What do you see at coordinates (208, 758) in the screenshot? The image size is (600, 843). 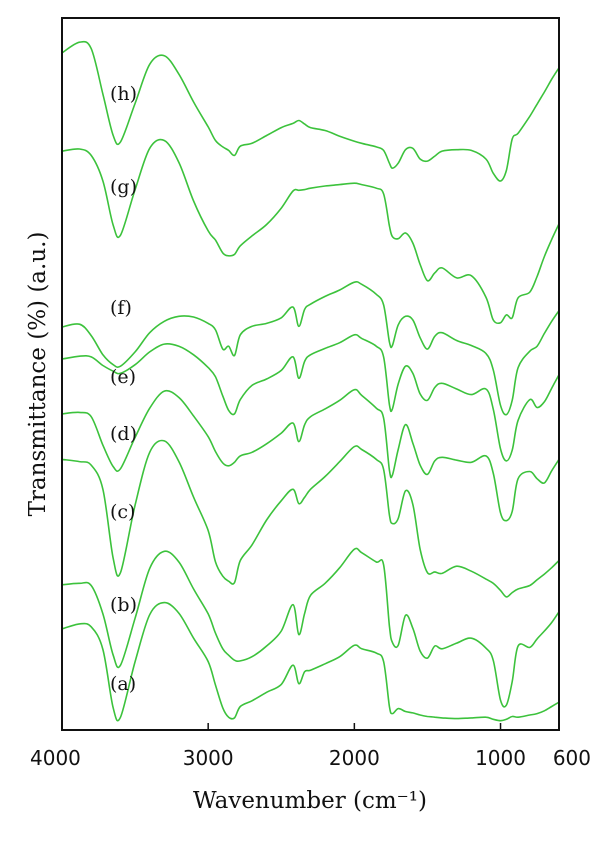 I see `x-tick-label-3000: 3000` at bounding box center [208, 758].